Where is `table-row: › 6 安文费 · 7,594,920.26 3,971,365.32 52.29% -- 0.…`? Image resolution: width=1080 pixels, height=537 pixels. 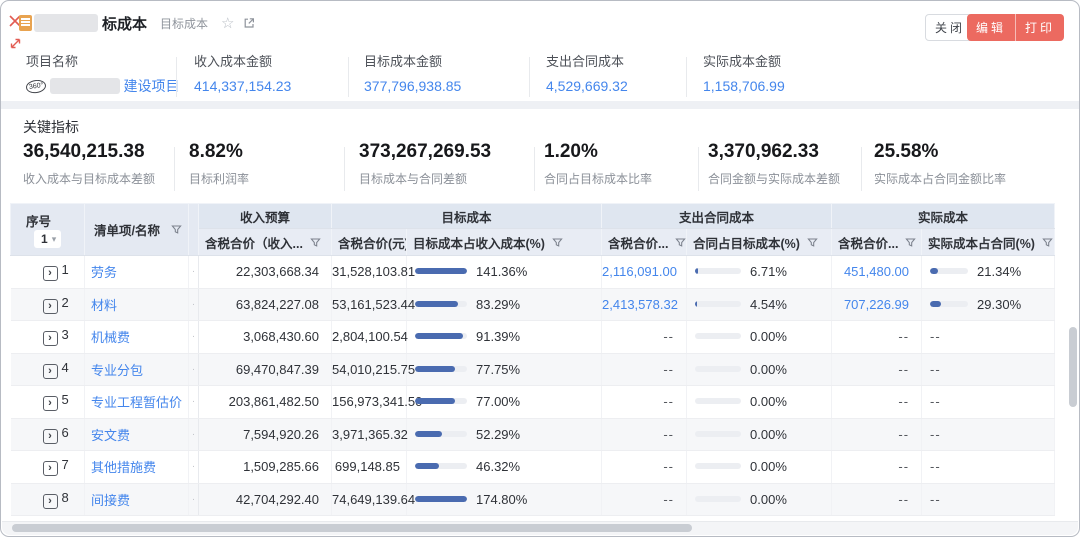
table-row: › 6 安文费 · 7,594,920.26 3,971,365.32 52.29% -- 0.… is located at coordinates (533, 434).